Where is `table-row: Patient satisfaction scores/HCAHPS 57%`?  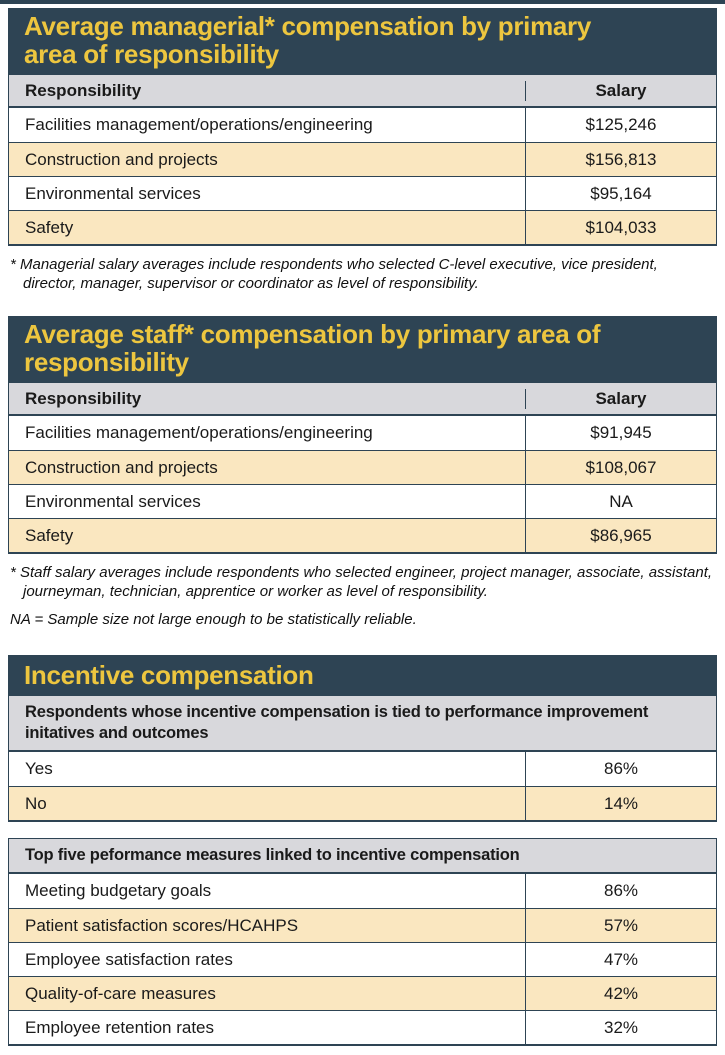
table-row: Patient satisfaction scores/HCAHPS 57% is located at coordinates (362, 925).